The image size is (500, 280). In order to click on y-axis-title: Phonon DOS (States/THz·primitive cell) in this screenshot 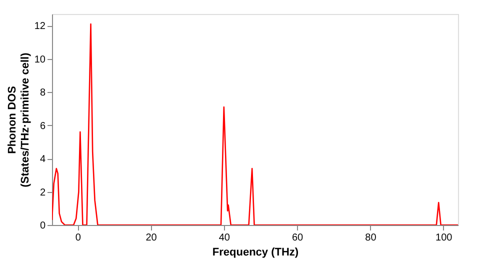, I will do `click(19, 120)`.